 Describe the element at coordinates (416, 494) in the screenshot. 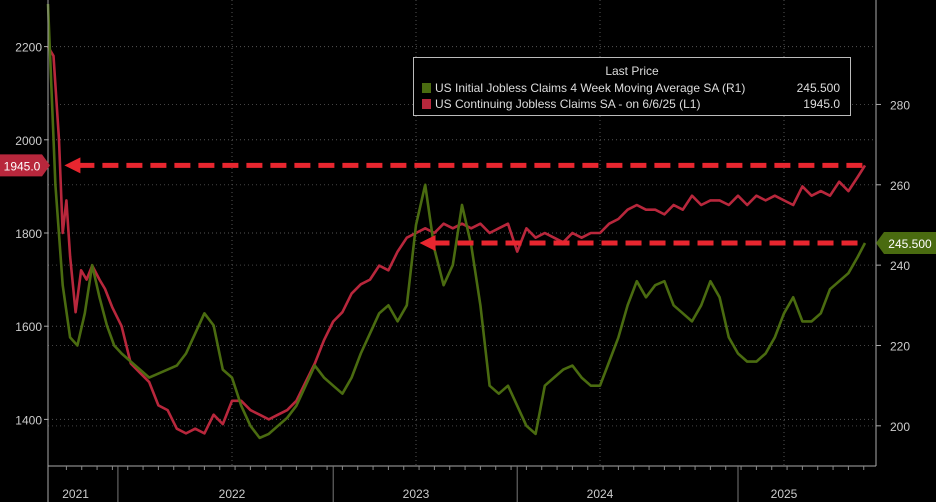

I see `x-tick-label: 2023` at that location.